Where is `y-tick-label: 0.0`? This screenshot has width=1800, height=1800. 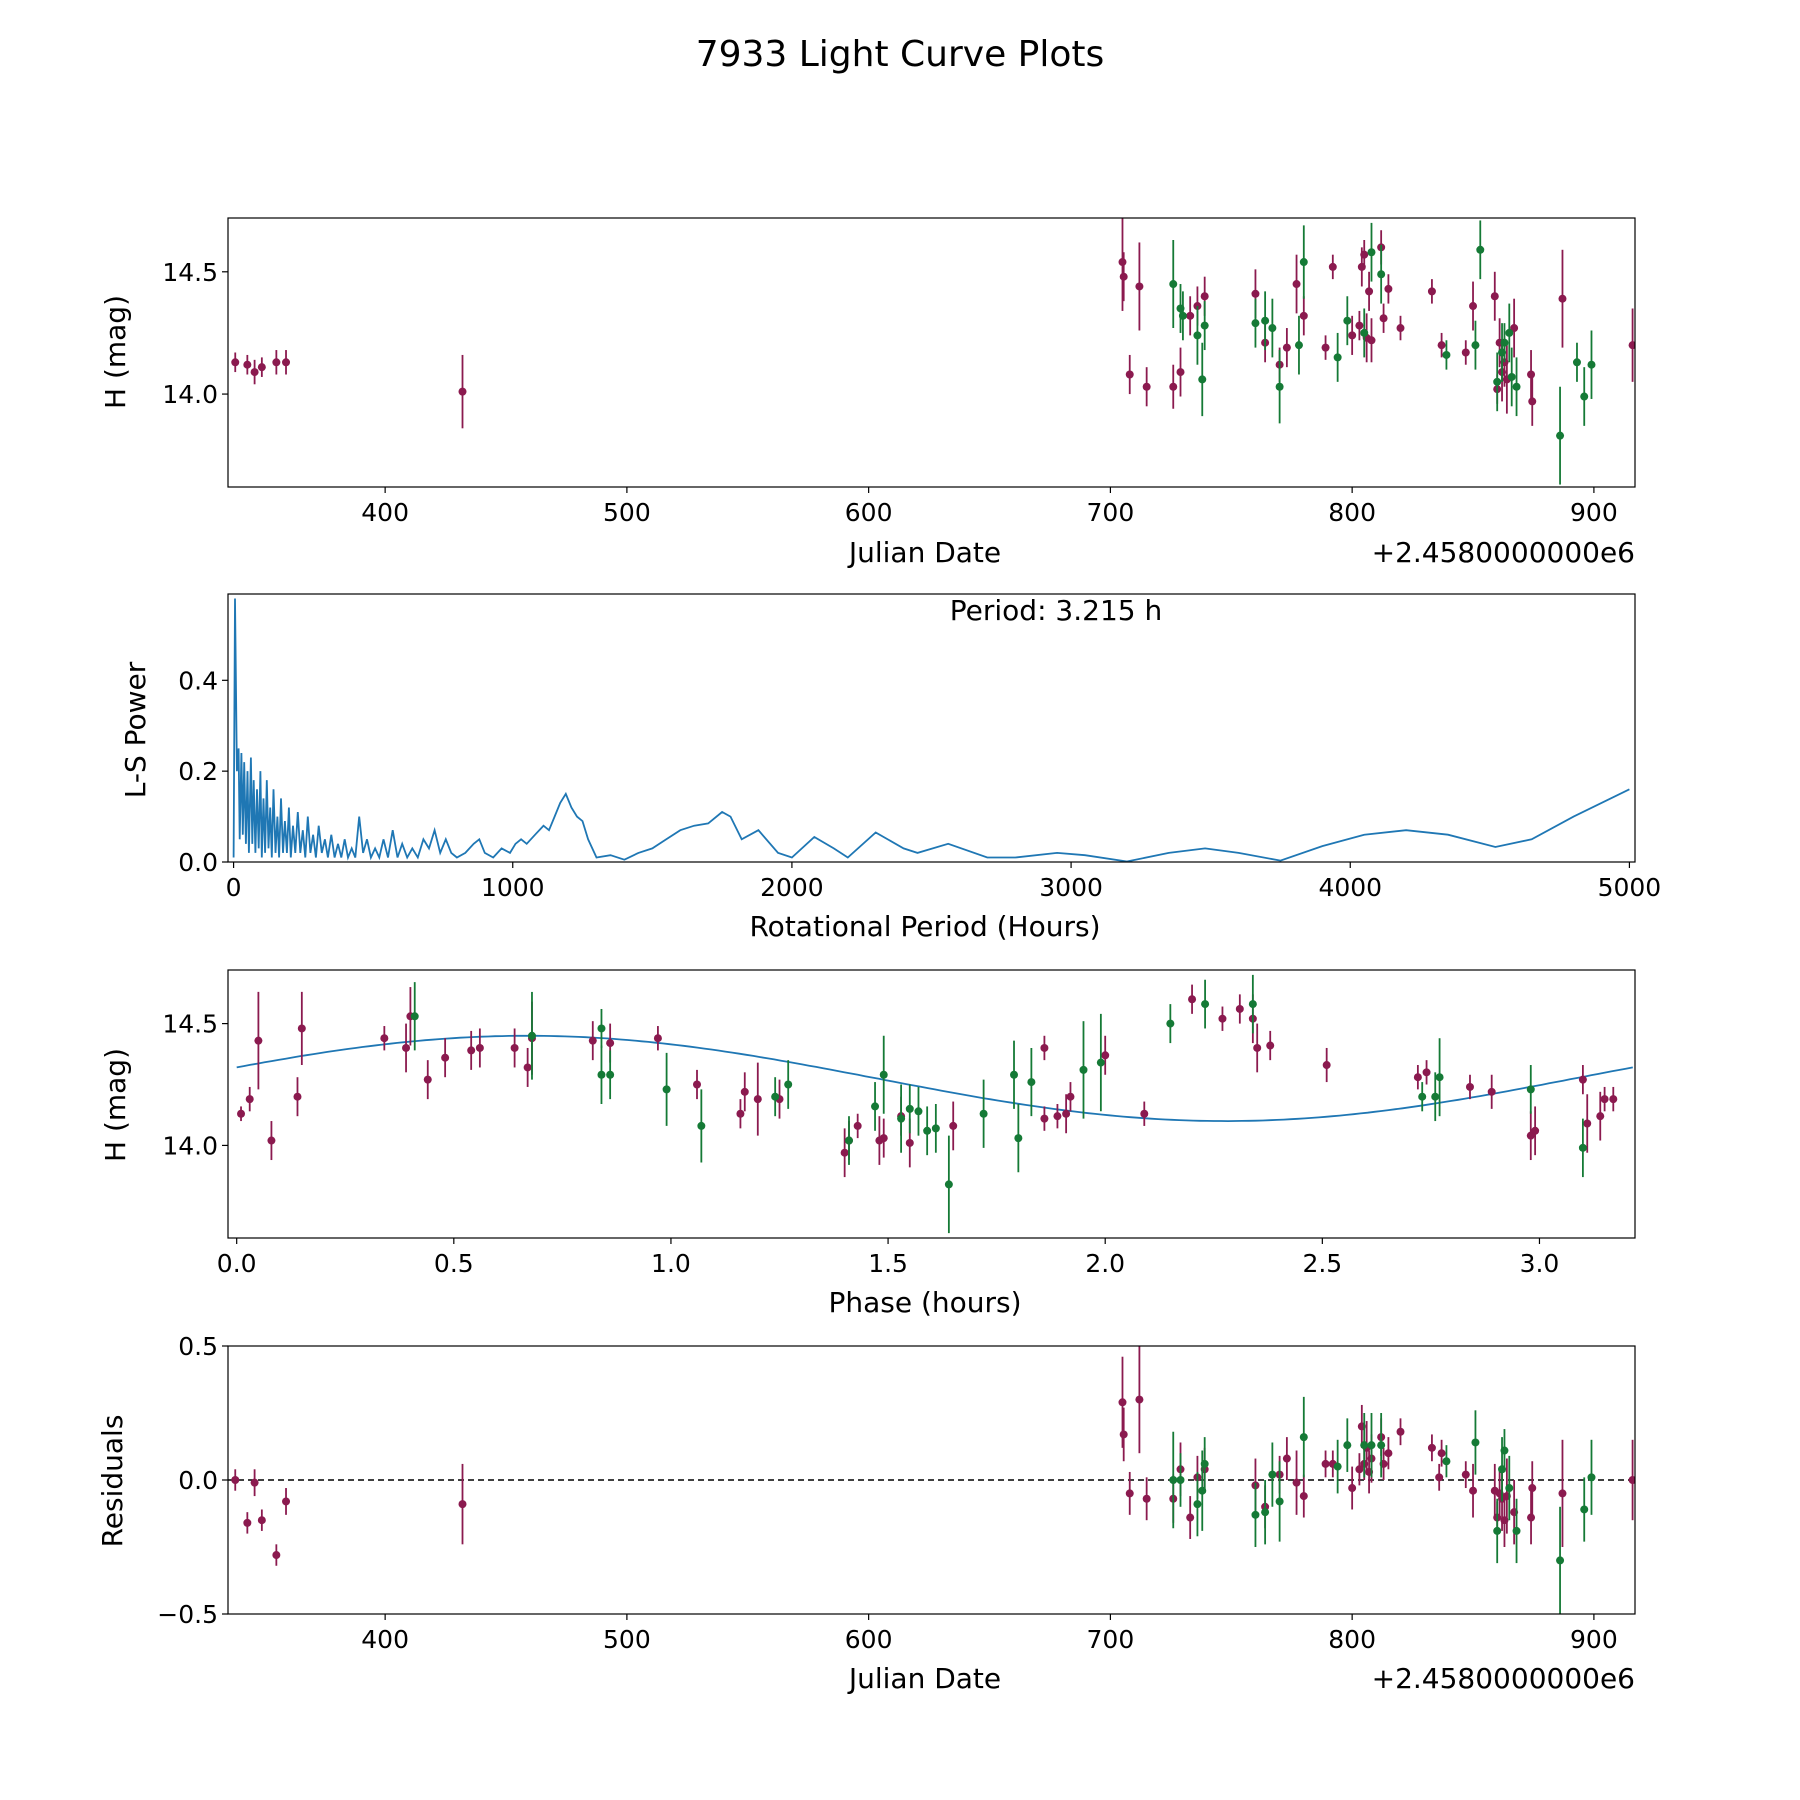
y-tick-label: 0.0 is located at coordinates (198, 1480).